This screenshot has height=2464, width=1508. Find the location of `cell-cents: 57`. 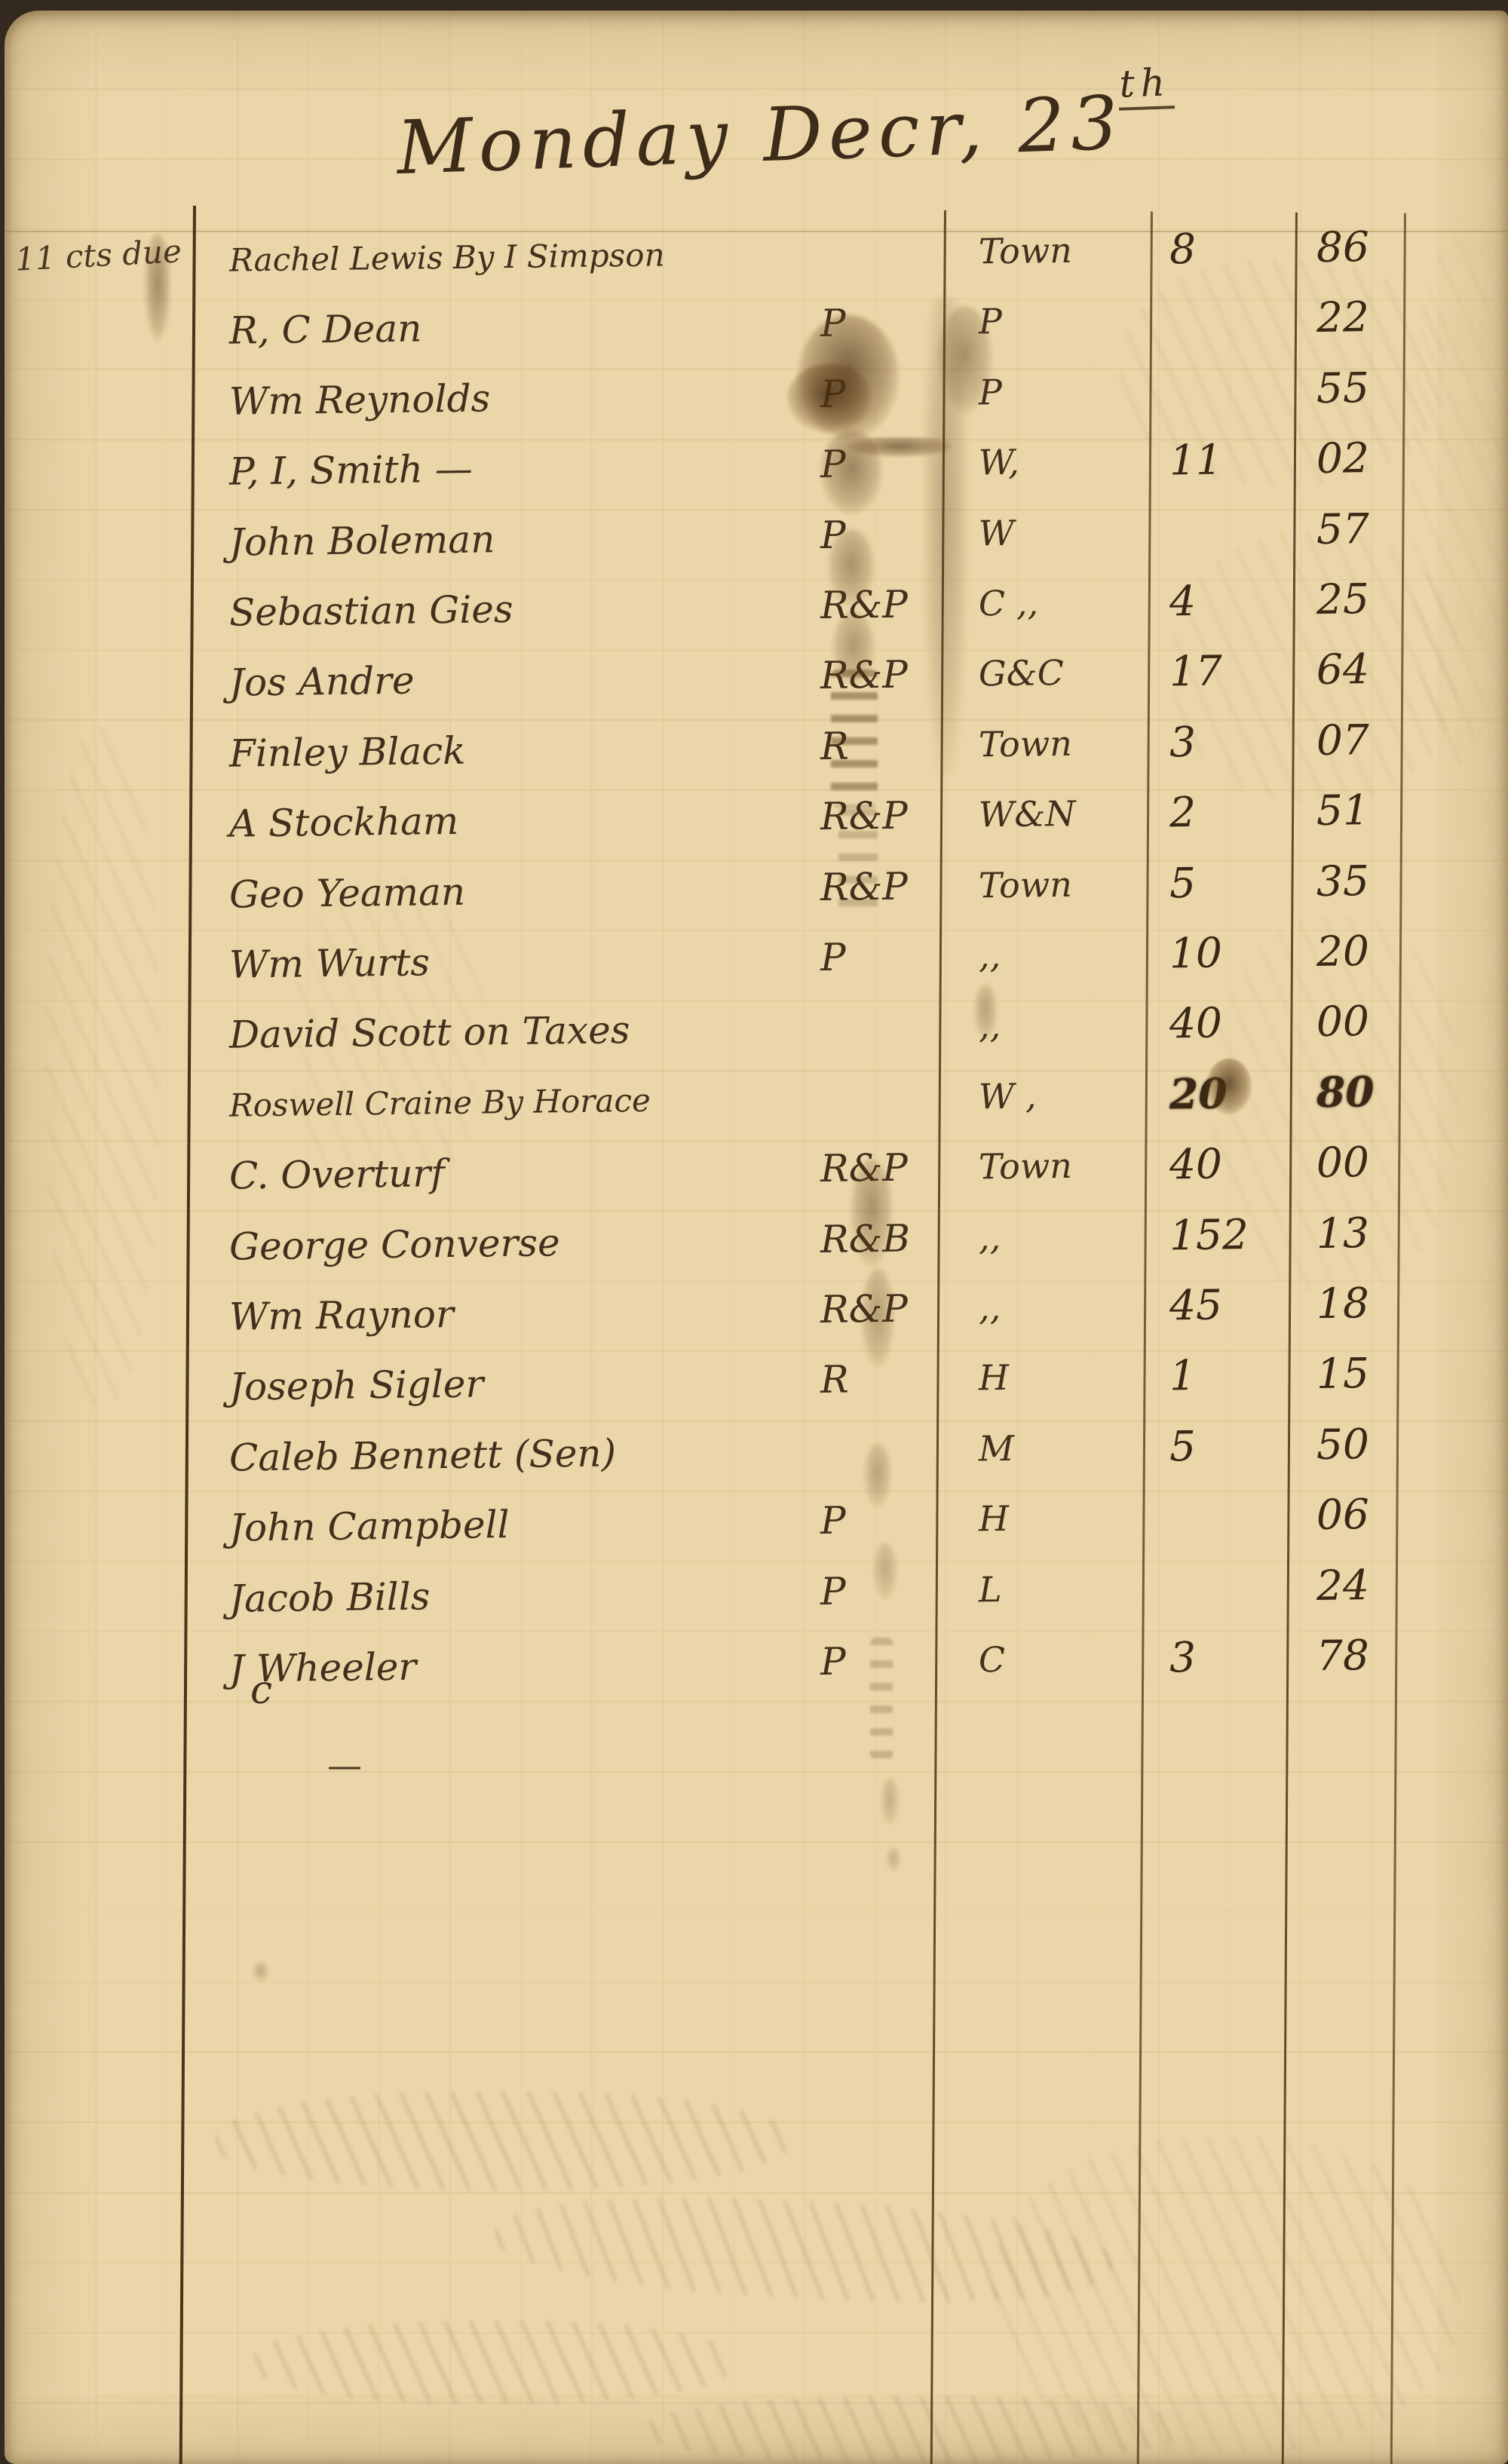

cell-cents: 57 is located at coordinates (1343, 528).